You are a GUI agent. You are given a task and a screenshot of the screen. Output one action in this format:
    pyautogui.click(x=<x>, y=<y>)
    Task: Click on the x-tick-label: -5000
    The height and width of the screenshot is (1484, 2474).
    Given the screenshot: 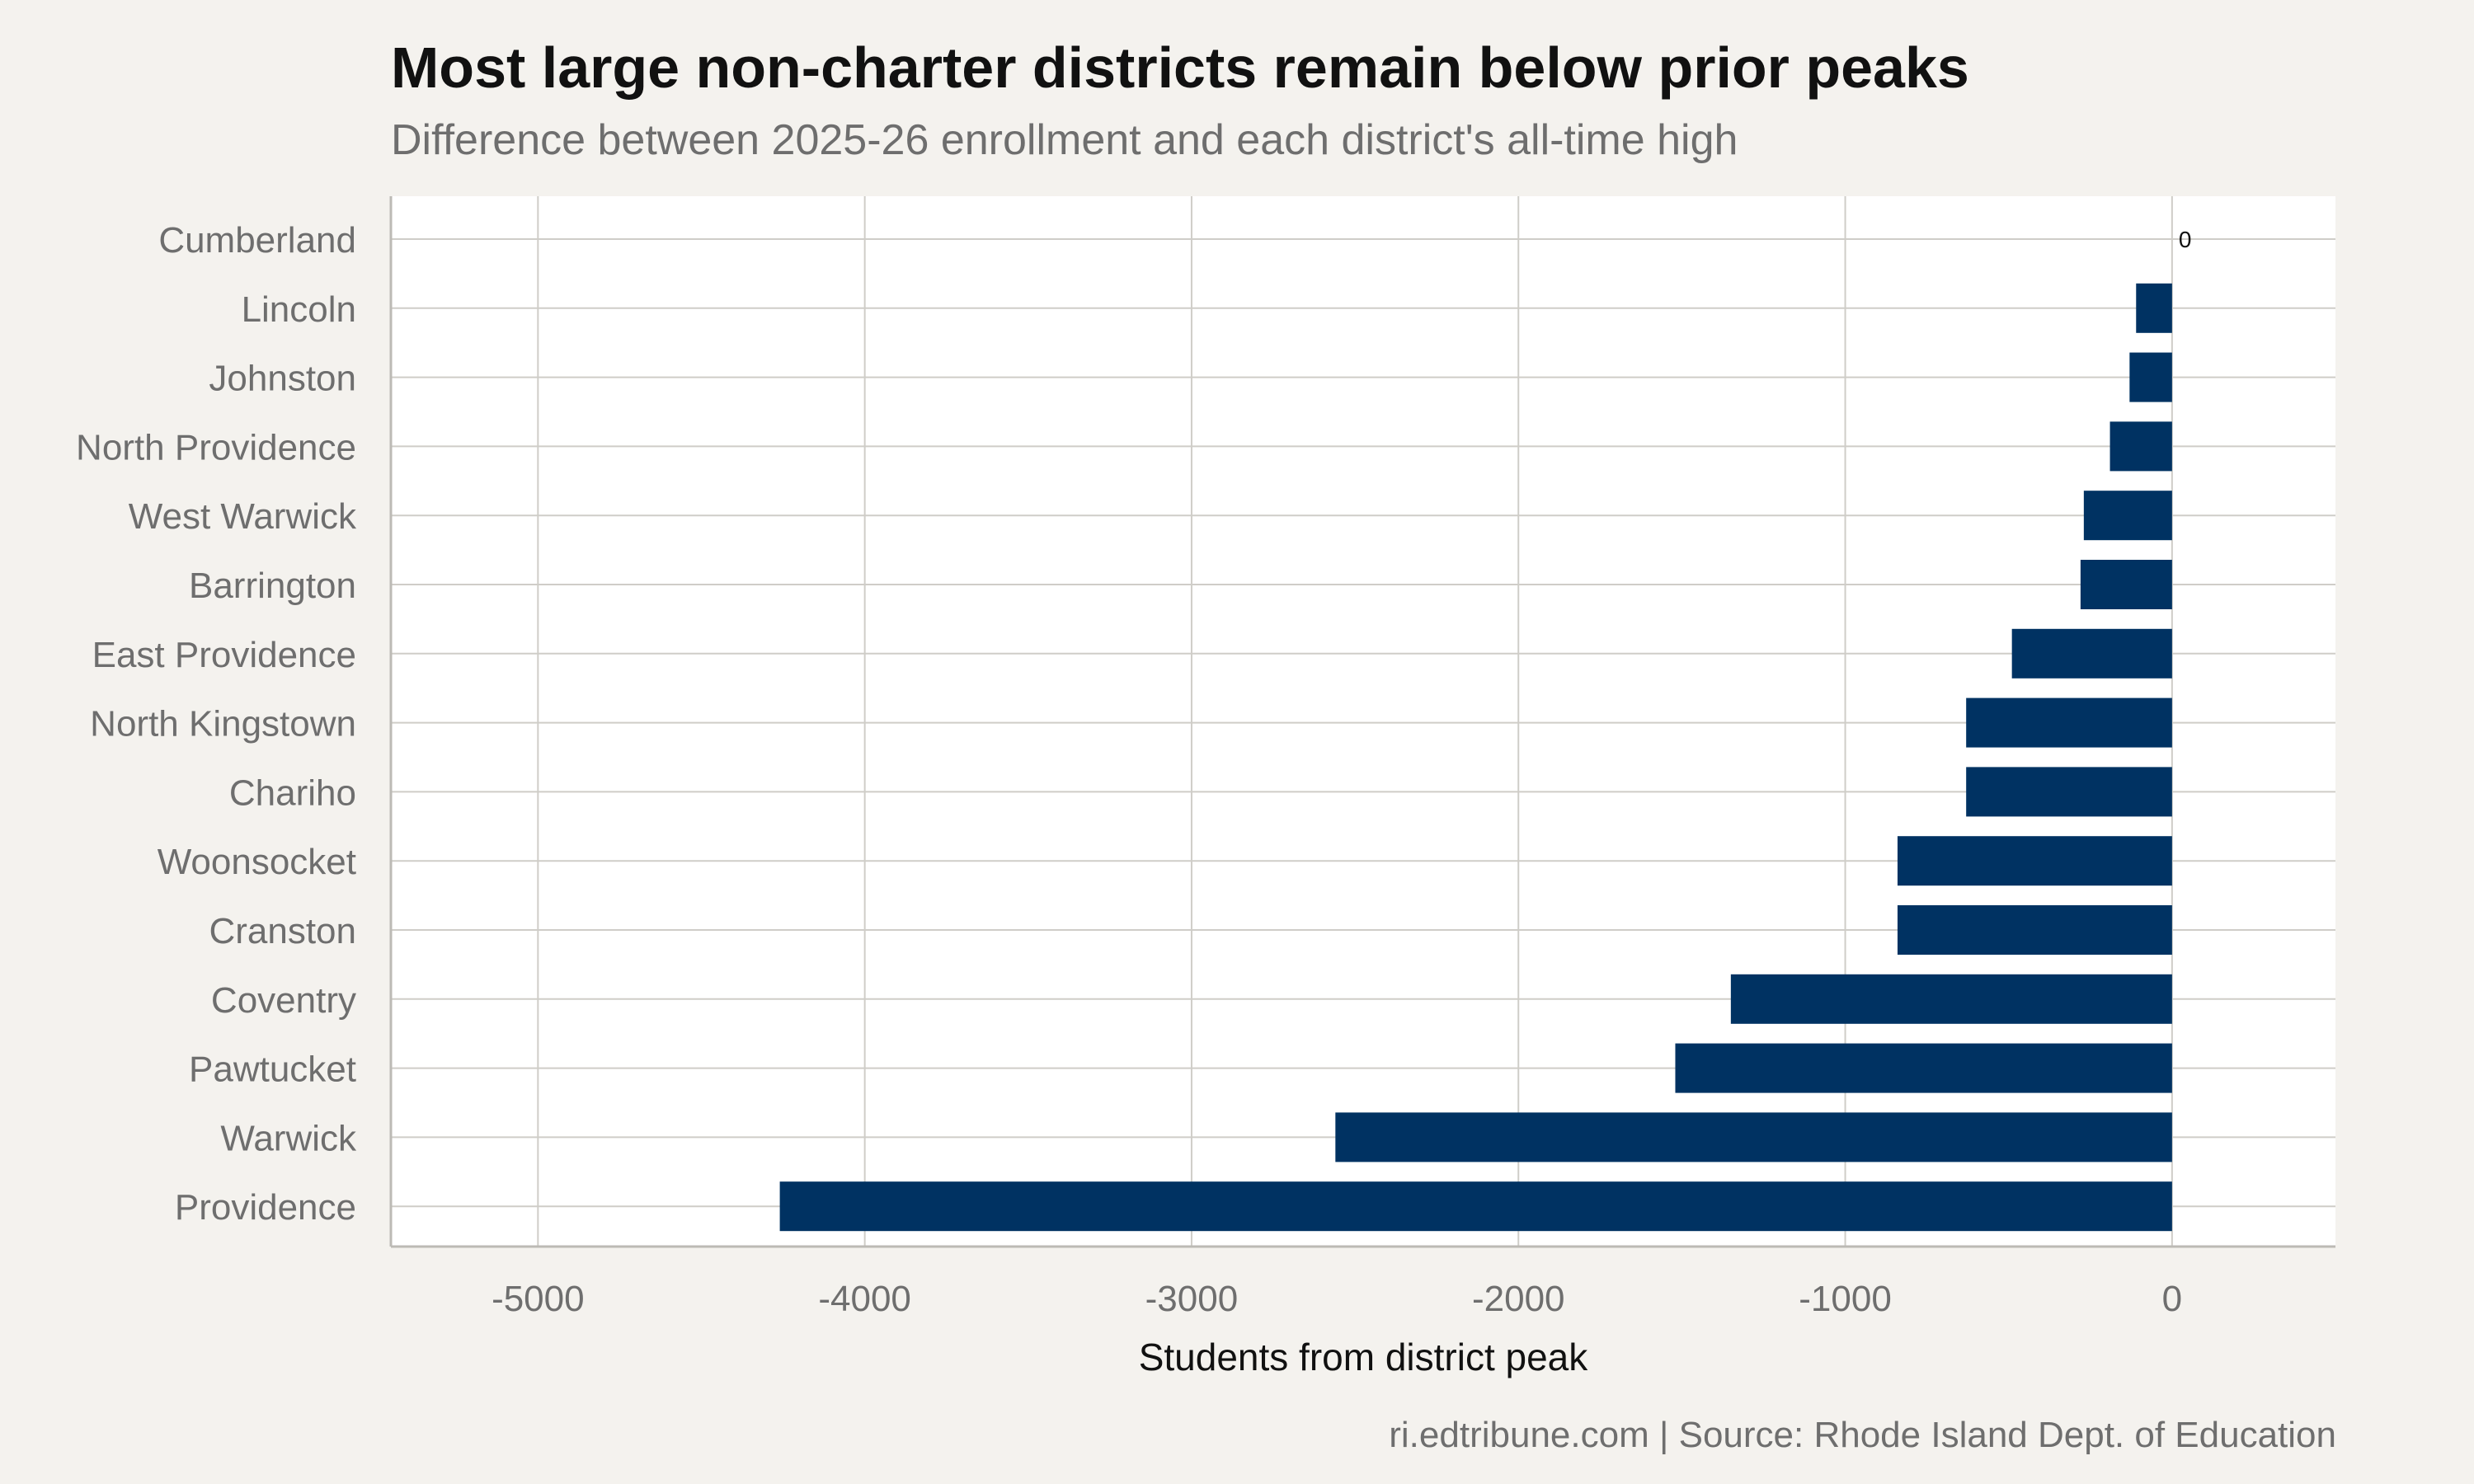 What is the action you would take?
    pyautogui.click(x=538, y=1299)
    